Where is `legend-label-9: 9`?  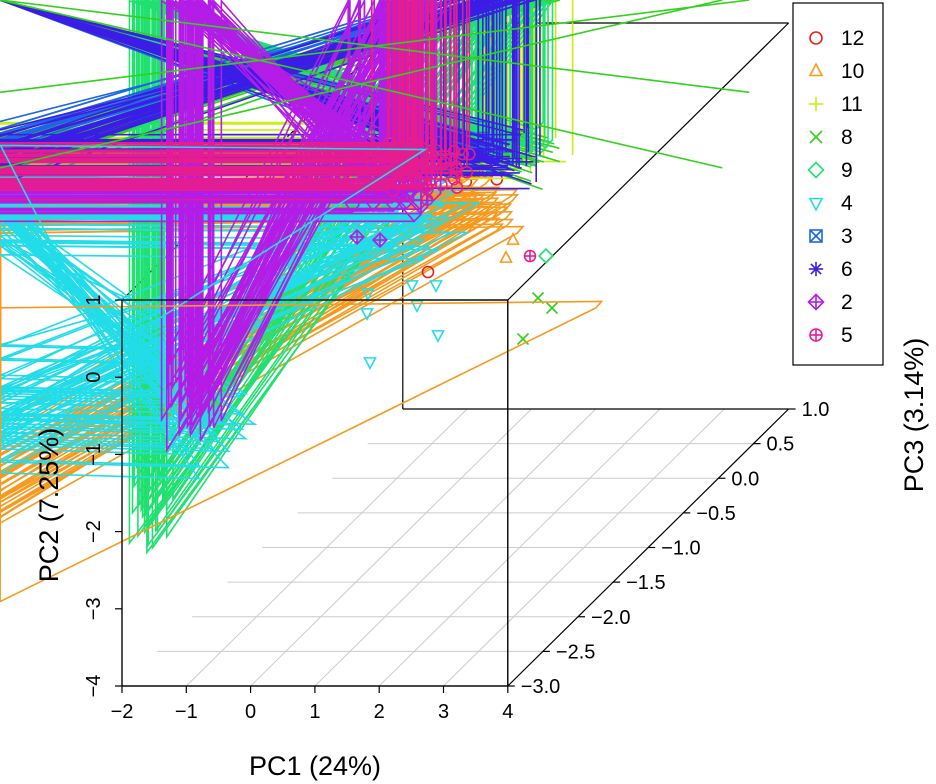 legend-label-9: 9 is located at coordinates (847, 170).